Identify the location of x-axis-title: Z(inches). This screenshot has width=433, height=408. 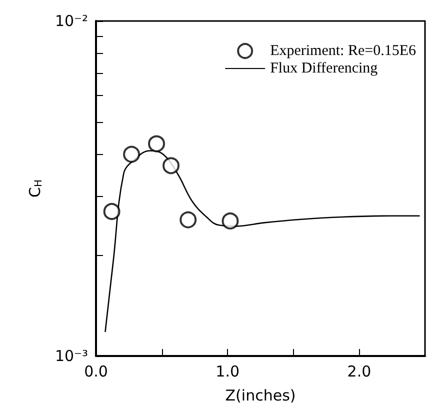
(260, 395).